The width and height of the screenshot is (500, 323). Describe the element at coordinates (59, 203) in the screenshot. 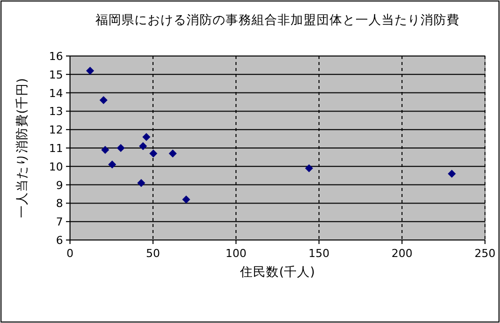

I see `y-tick-label: 8` at that location.